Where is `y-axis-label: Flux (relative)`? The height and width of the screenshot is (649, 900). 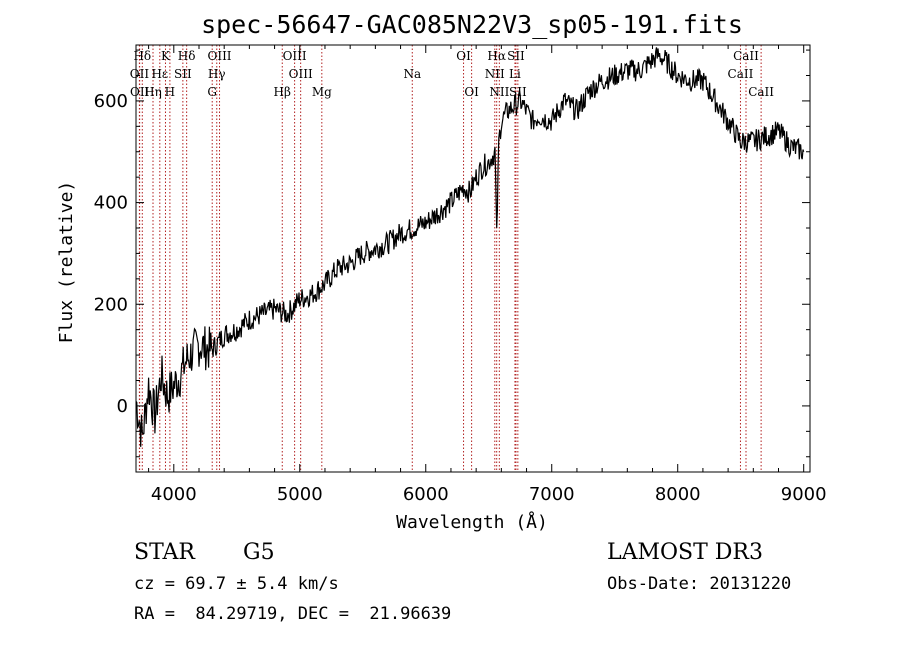 y-axis-label: Flux (relative) is located at coordinates (66, 262).